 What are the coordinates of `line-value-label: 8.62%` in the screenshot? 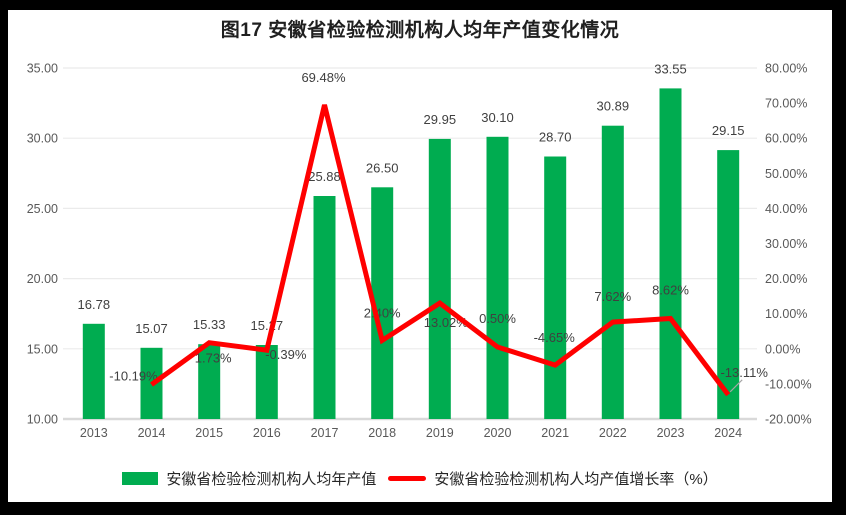 It's located at (670, 290).